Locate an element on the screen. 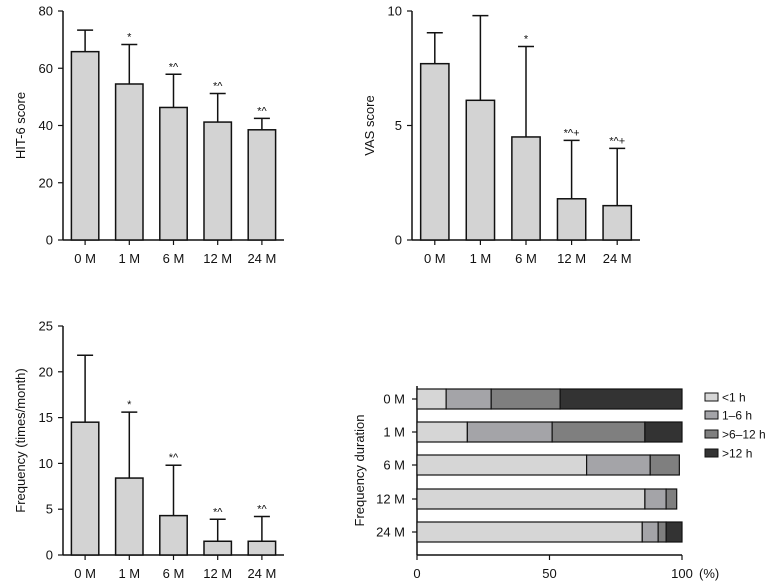 The image size is (766, 586). hit6-x-tick-label: 0 M is located at coordinates (85, 258).